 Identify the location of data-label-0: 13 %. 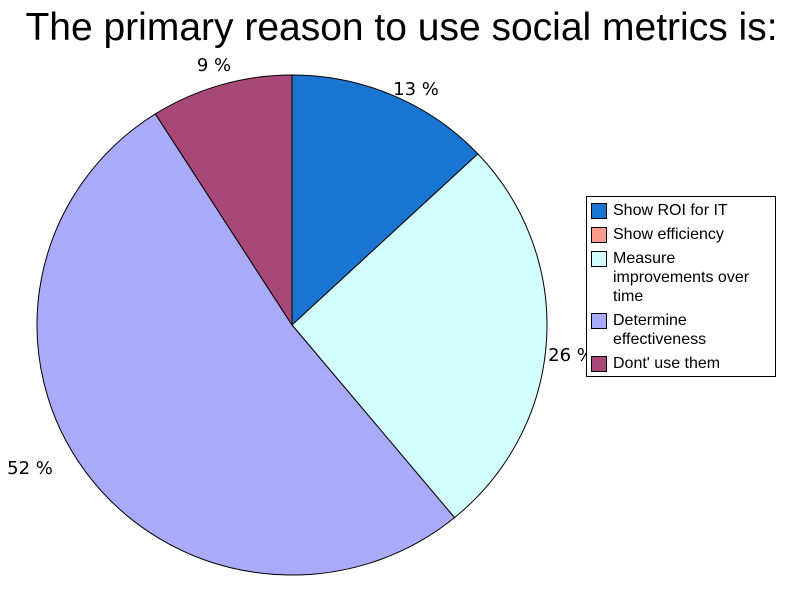
(416, 89).